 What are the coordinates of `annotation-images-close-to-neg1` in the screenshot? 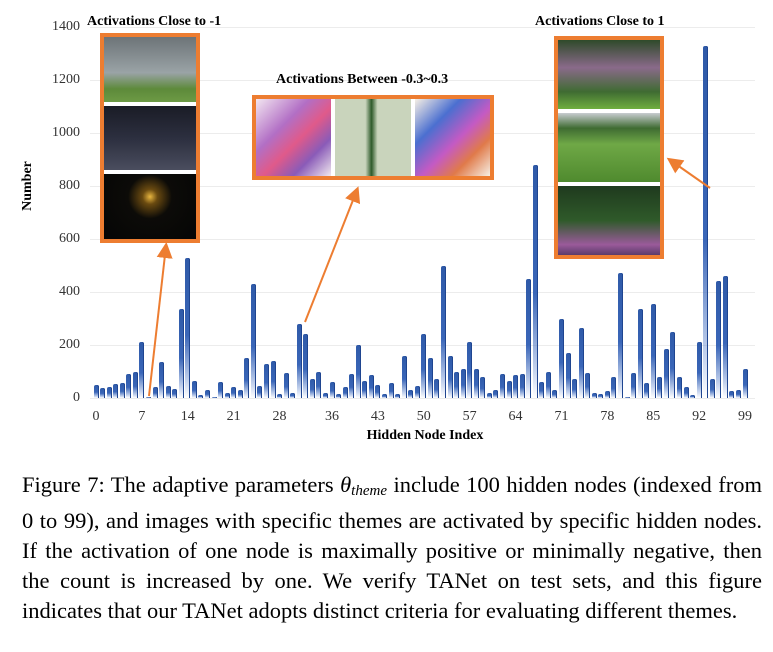 It's located at (150, 138).